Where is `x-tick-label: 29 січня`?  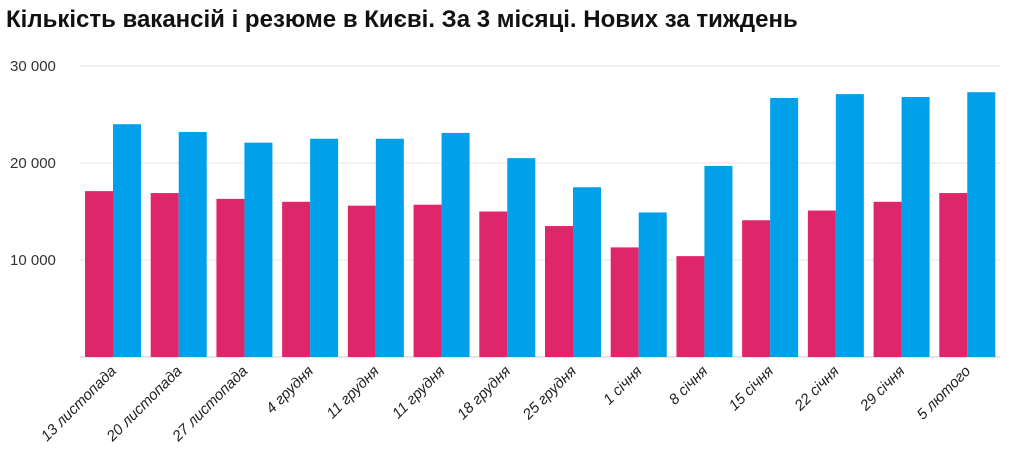
x-tick-label: 29 січня is located at coordinates (882, 389).